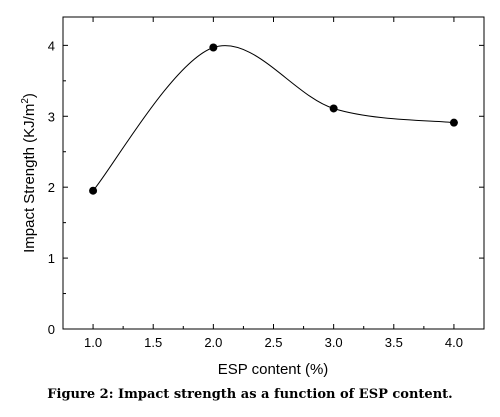 The image size is (500, 417). Describe the element at coordinates (29, 95) in the screenshot. I see `y-axis-title-close: )` at that location.